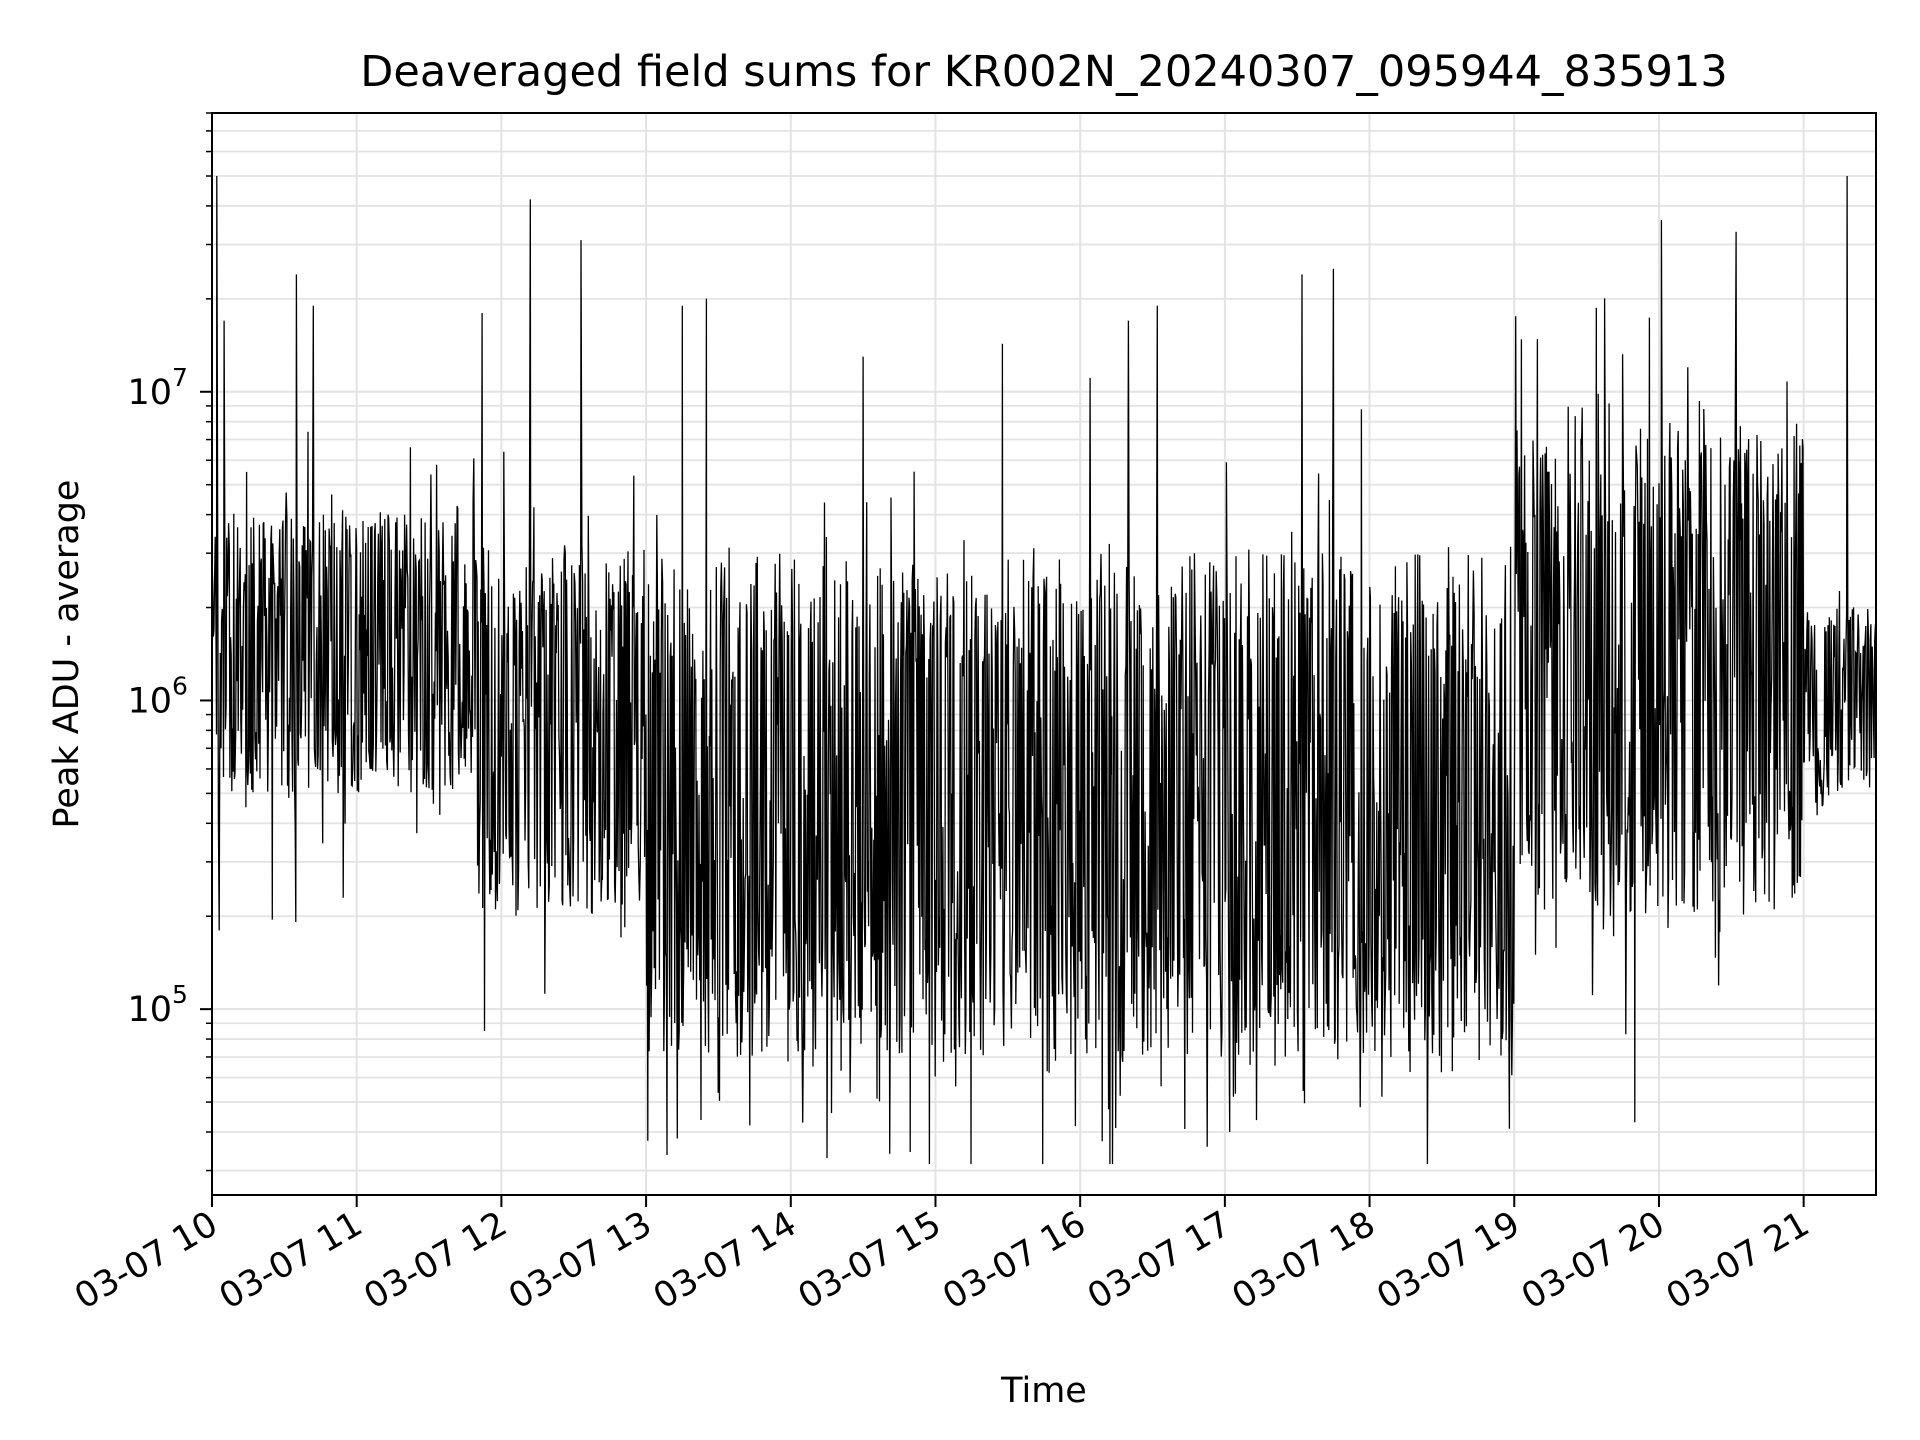  Describe the element at coordinates (67, 654) in the screenshot. I see `y-axis-label: Peak ADU - average` at that location.